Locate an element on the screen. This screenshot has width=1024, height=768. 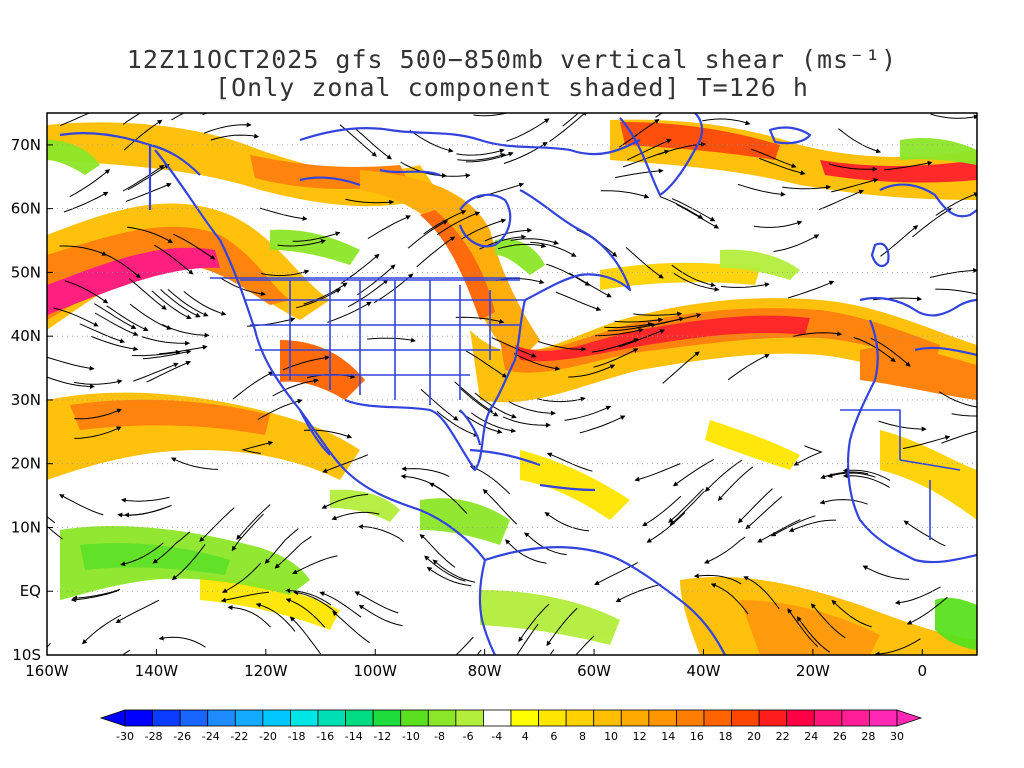
lon-tick-label: 160W is located at coordinates (47, 671).